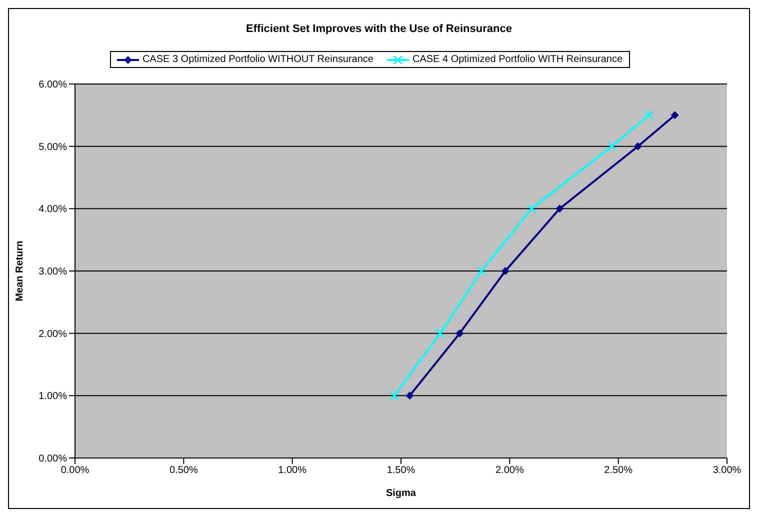 The image size is (758, 517). What do you see at coordinates (258, 59) in the screenshot?
I see `legend-label: CASE 3 Optimized Portfolio WITHOUT Reinsurance` at bounding box center [258, 59].